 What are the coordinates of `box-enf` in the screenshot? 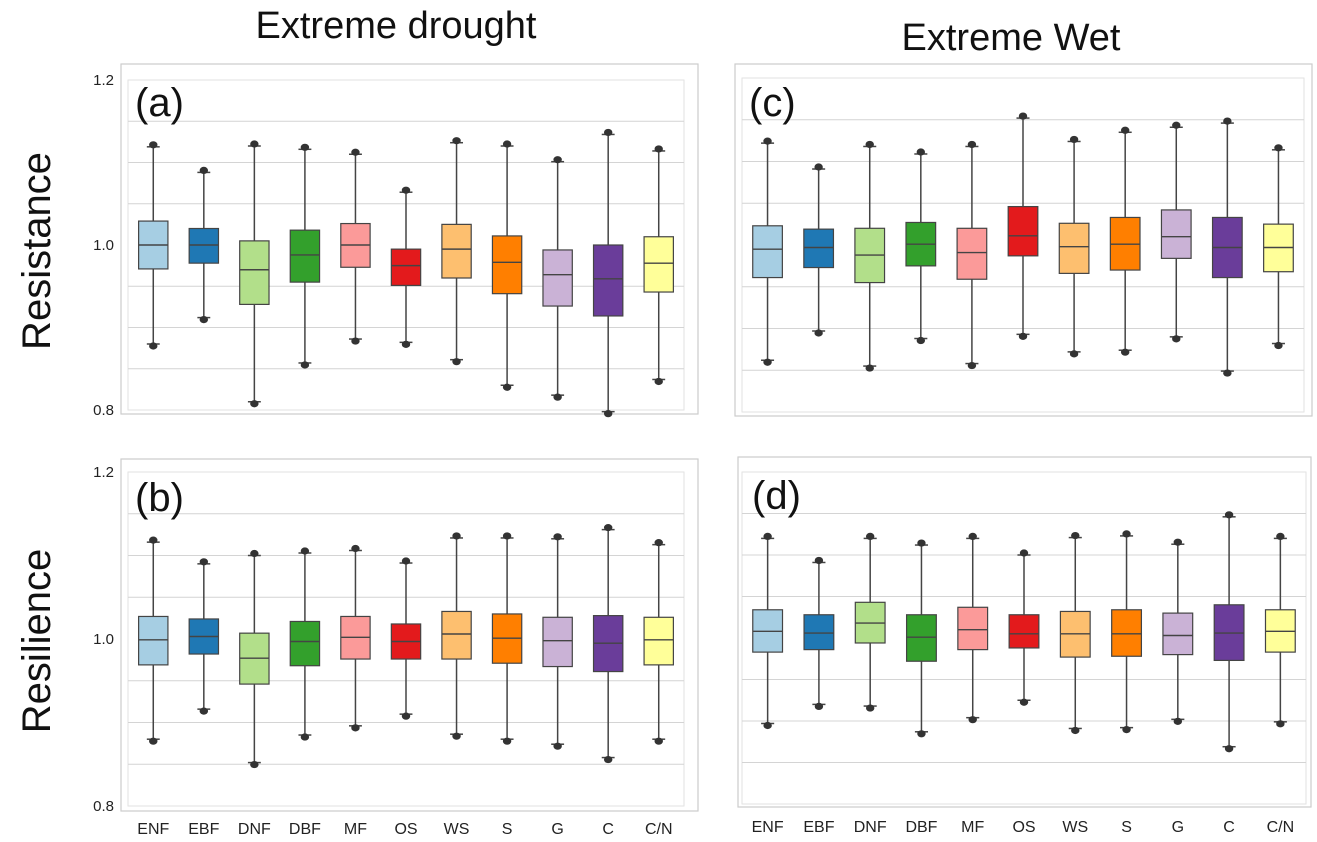 It's located at (767, 251).